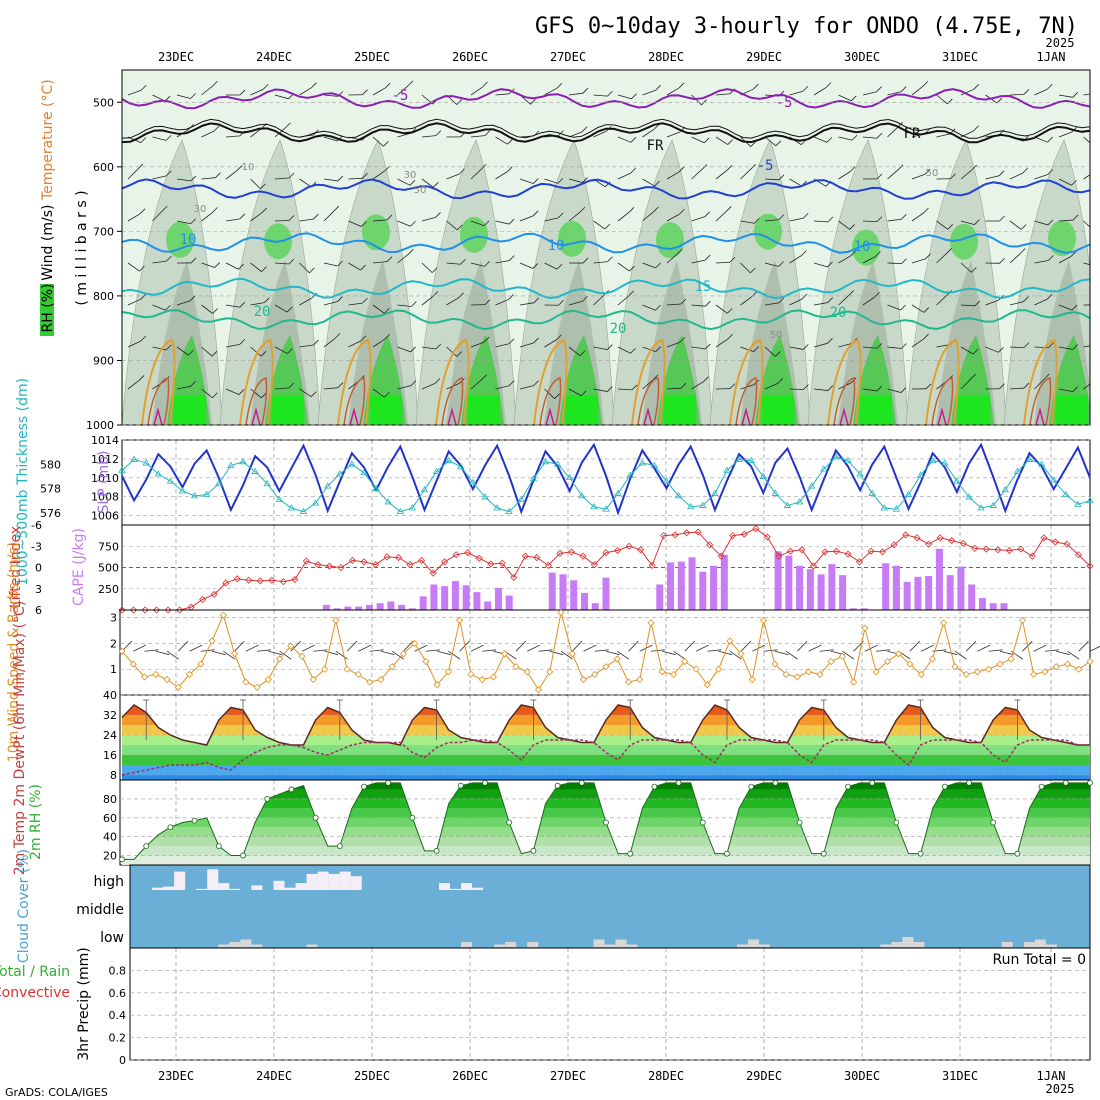 Image resolution: width=1100 pixels, height=1100 pixels. What do you see at coordinates (556, 246) in the screenshot?
I see `contour-label: 10` at bounding box center [556, 246].